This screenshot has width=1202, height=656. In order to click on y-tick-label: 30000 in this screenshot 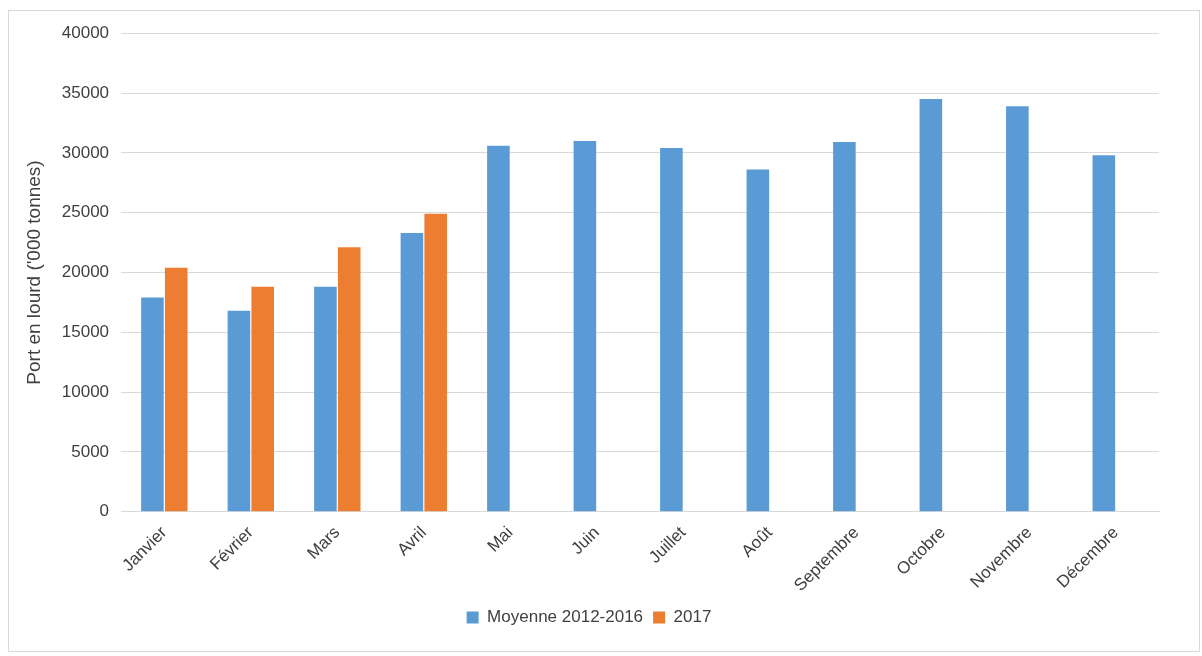, I will do `click(85, 152)`.